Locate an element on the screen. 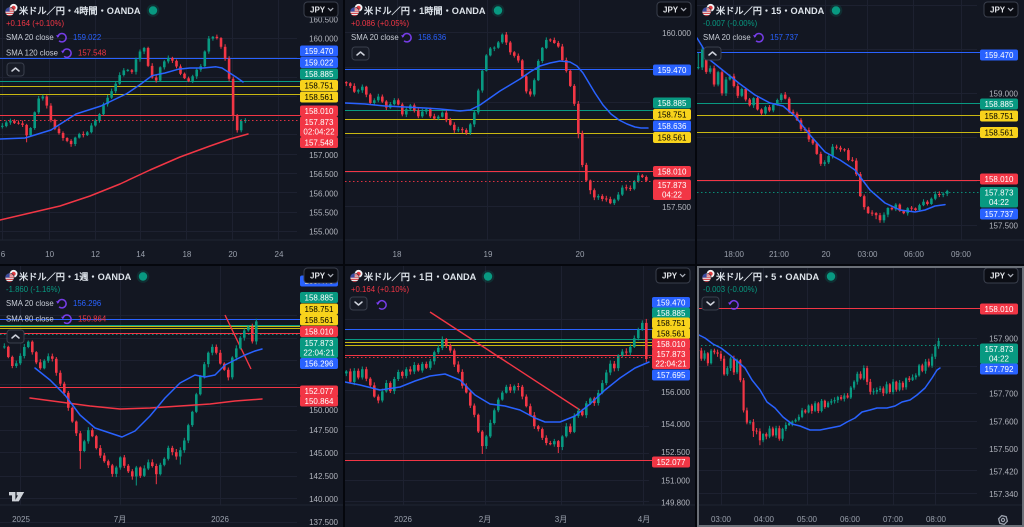 The width and height of the screenshot is (1024, 527). svg-text: 6 is located at coordinates (3, 254).